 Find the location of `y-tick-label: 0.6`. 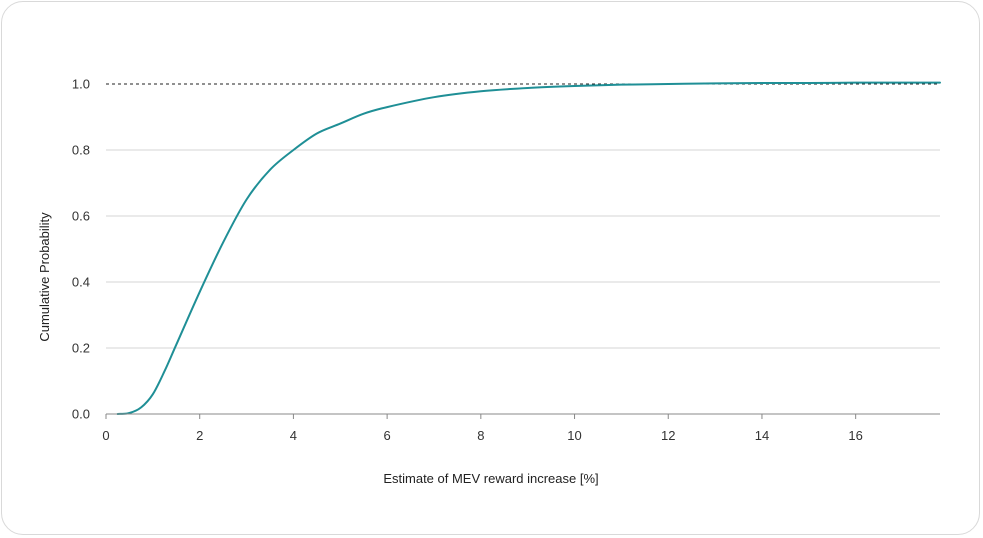

y-tick-label: 0.6 is located at coordinates (81, 216).